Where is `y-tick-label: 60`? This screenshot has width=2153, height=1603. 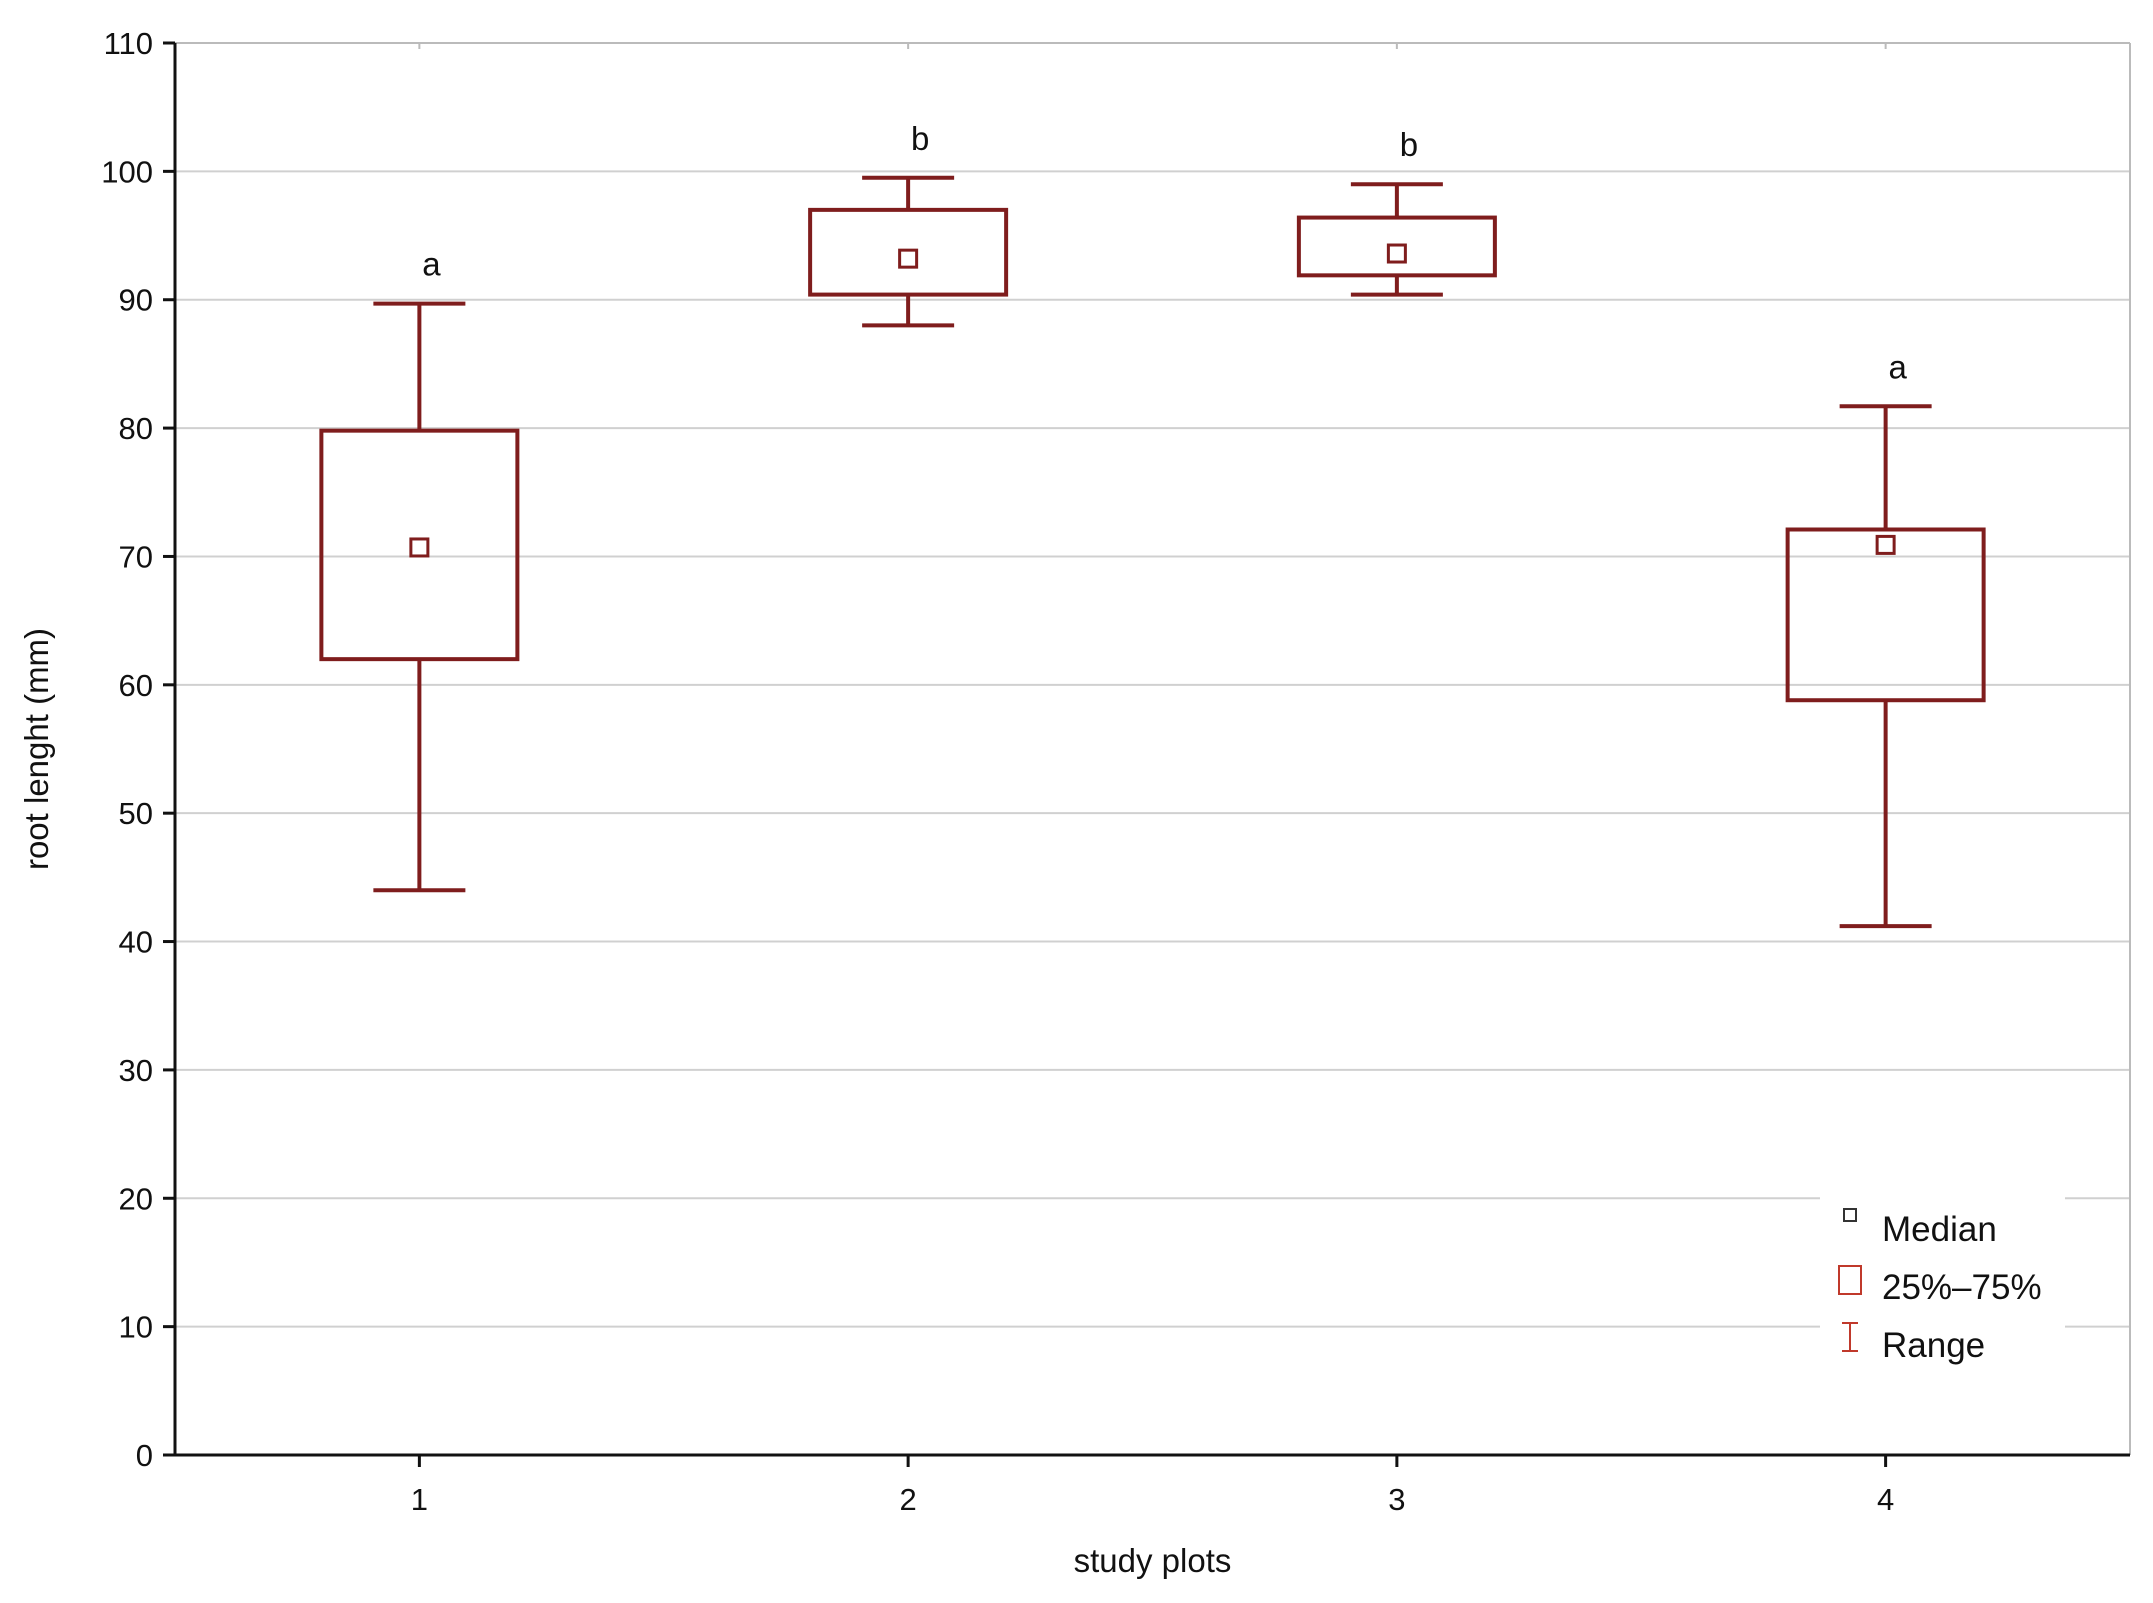 y-tick-label: 60 is located at coordinates (136, 685).